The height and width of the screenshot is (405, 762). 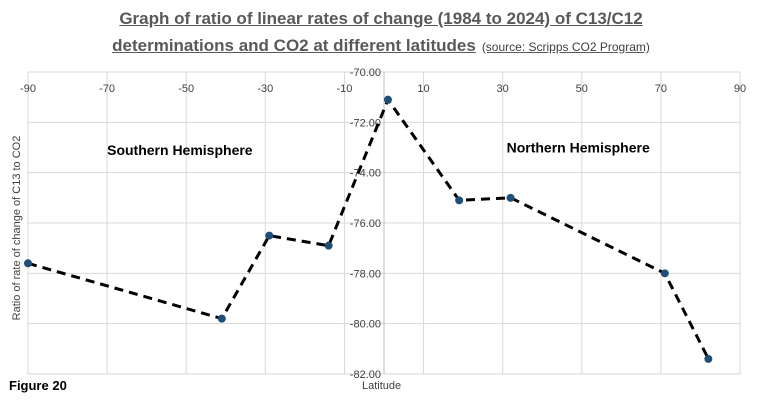 What do you see at coordinates (740, 89) in the screenshot?
I see `x-tick-label: 90` at bounding box center [740, 89].